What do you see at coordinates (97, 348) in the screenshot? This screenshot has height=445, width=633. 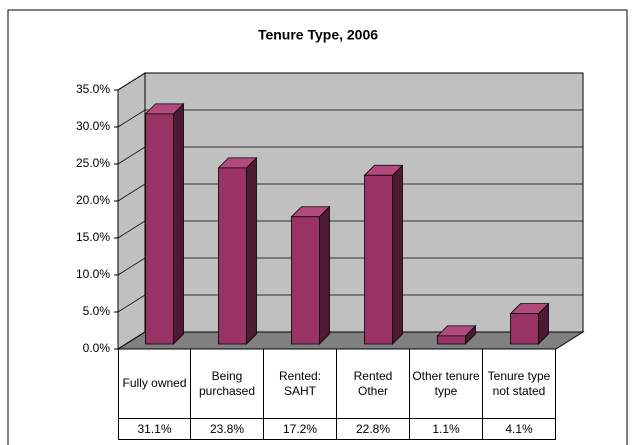 I see `y-tick-label: 0.0%` at bounding box center [97, 348].